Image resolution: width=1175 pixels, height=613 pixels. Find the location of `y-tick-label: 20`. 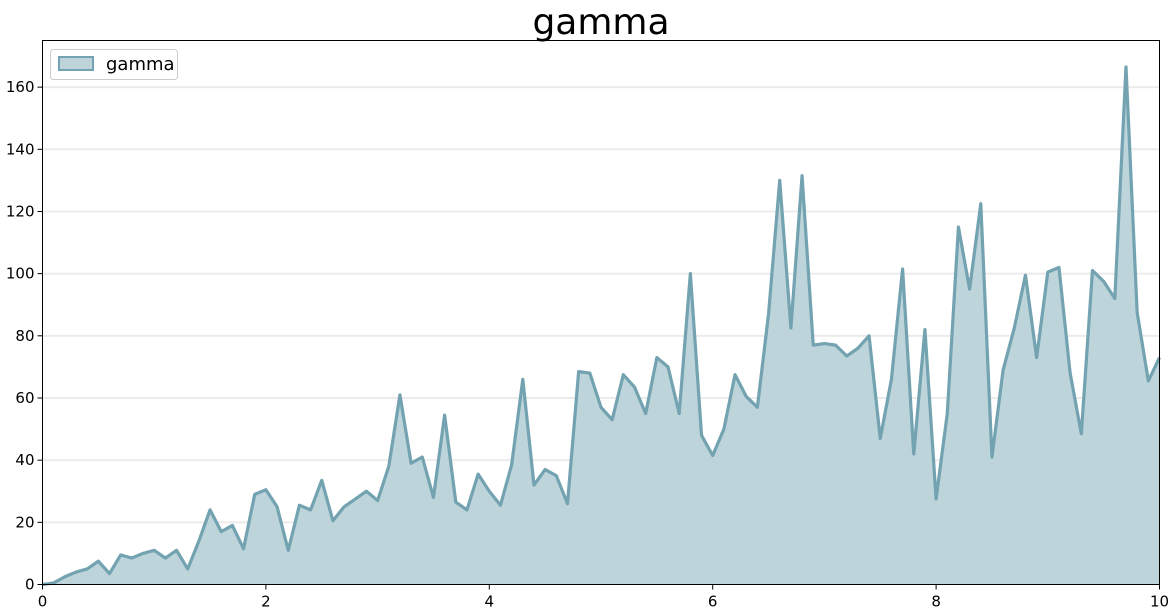

y-tick-label: 20 is located at coordinates (24, 522).